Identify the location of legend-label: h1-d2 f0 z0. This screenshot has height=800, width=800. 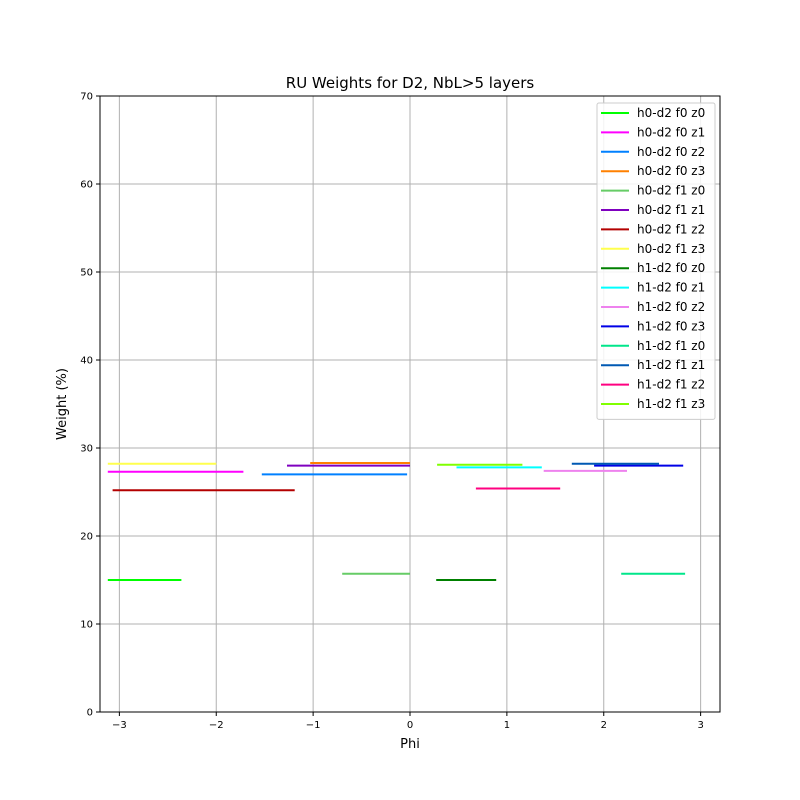
(671, 268).